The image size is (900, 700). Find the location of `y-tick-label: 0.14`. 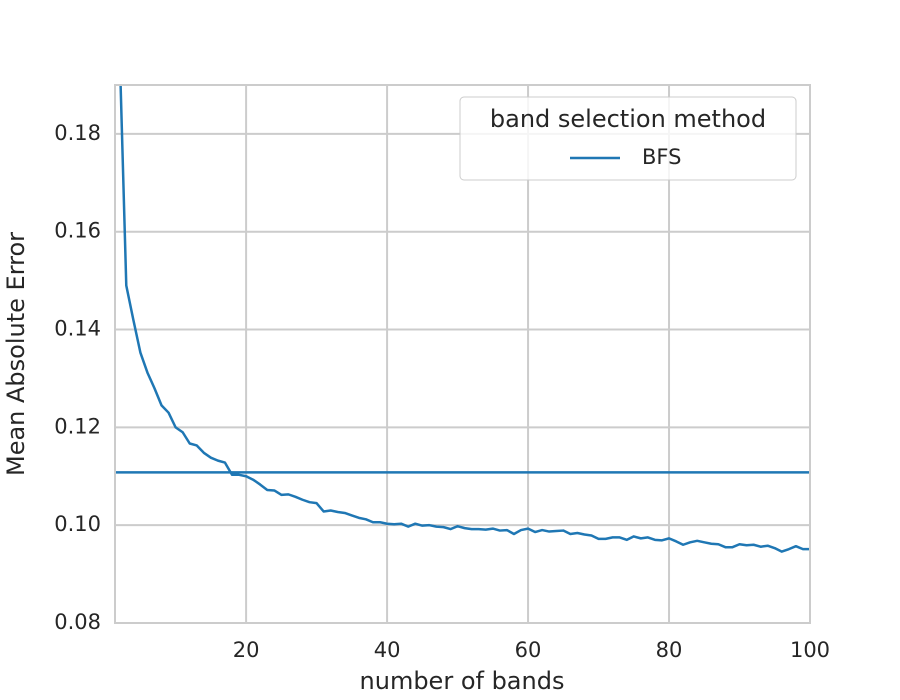

y-tick-label: 0.14 is located at coordinates (77, 329).